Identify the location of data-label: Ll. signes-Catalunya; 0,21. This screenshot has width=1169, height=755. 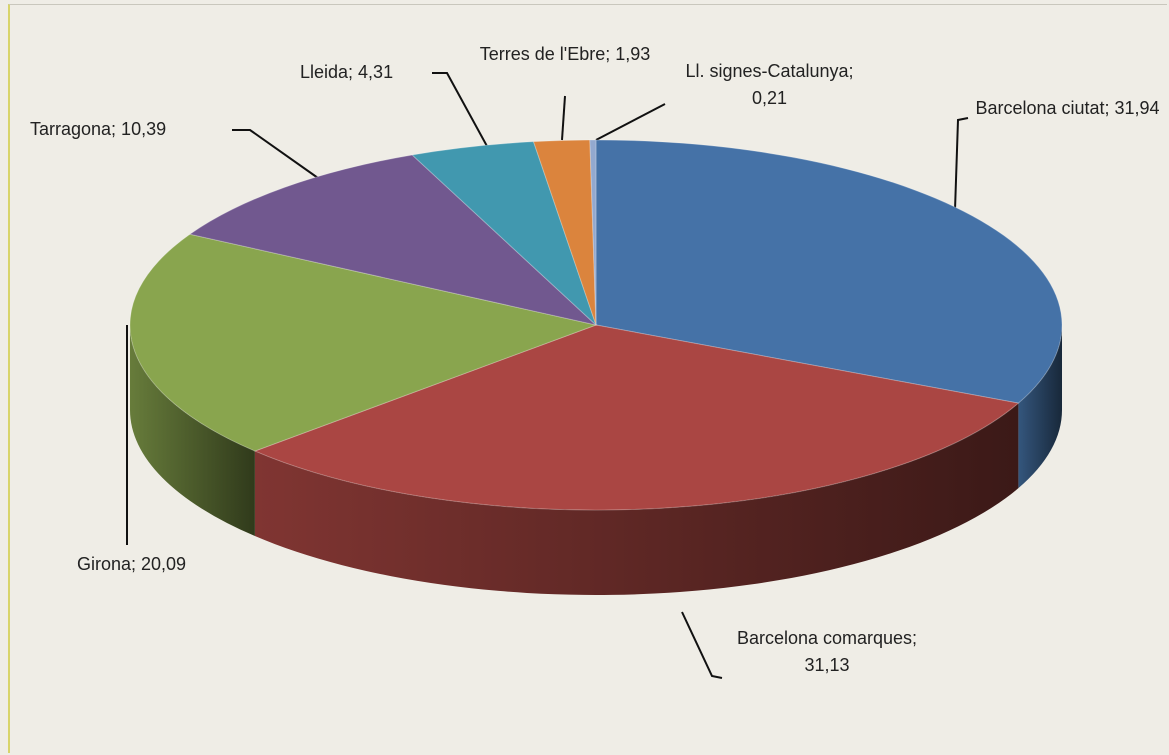
(769, 84).